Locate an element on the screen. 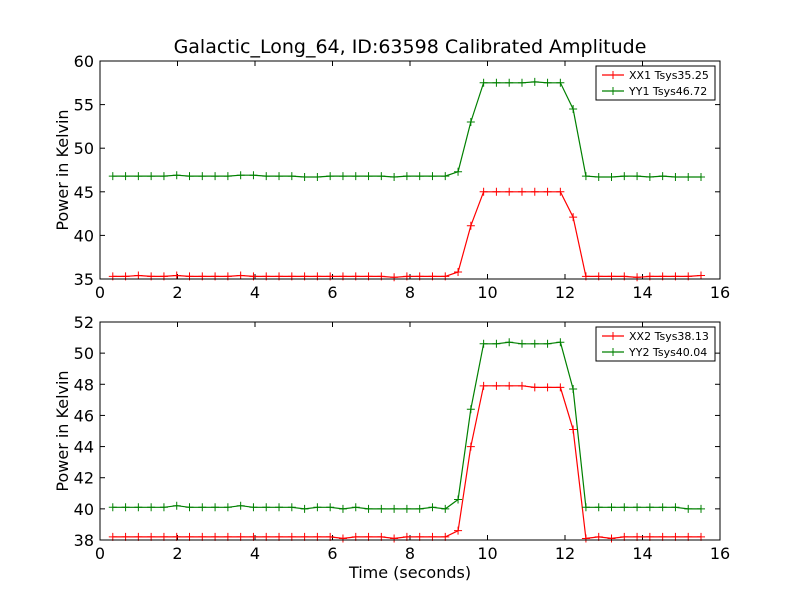 This screenshot has height=604, width=800. x-tick-label: 8 is located at coordinates (410, 292).